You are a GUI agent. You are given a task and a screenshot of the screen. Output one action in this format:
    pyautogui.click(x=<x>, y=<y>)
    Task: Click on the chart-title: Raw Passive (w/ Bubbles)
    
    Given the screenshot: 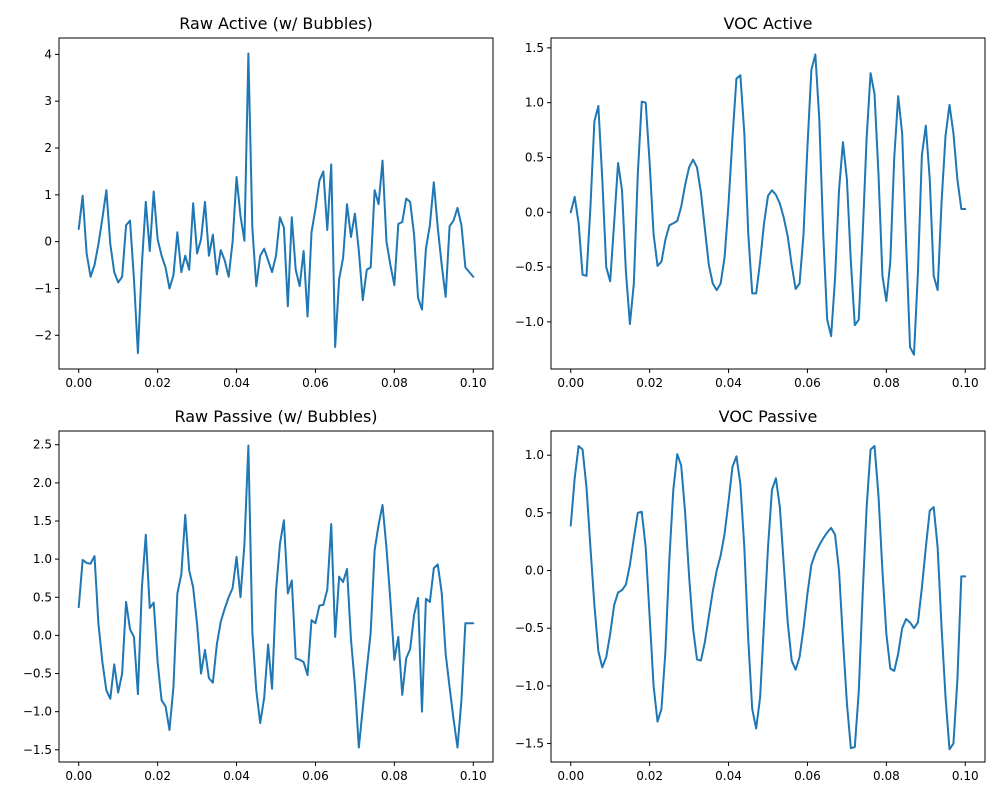 What is the action you would take?
    pyautogui.click(x=275, y=416)
    